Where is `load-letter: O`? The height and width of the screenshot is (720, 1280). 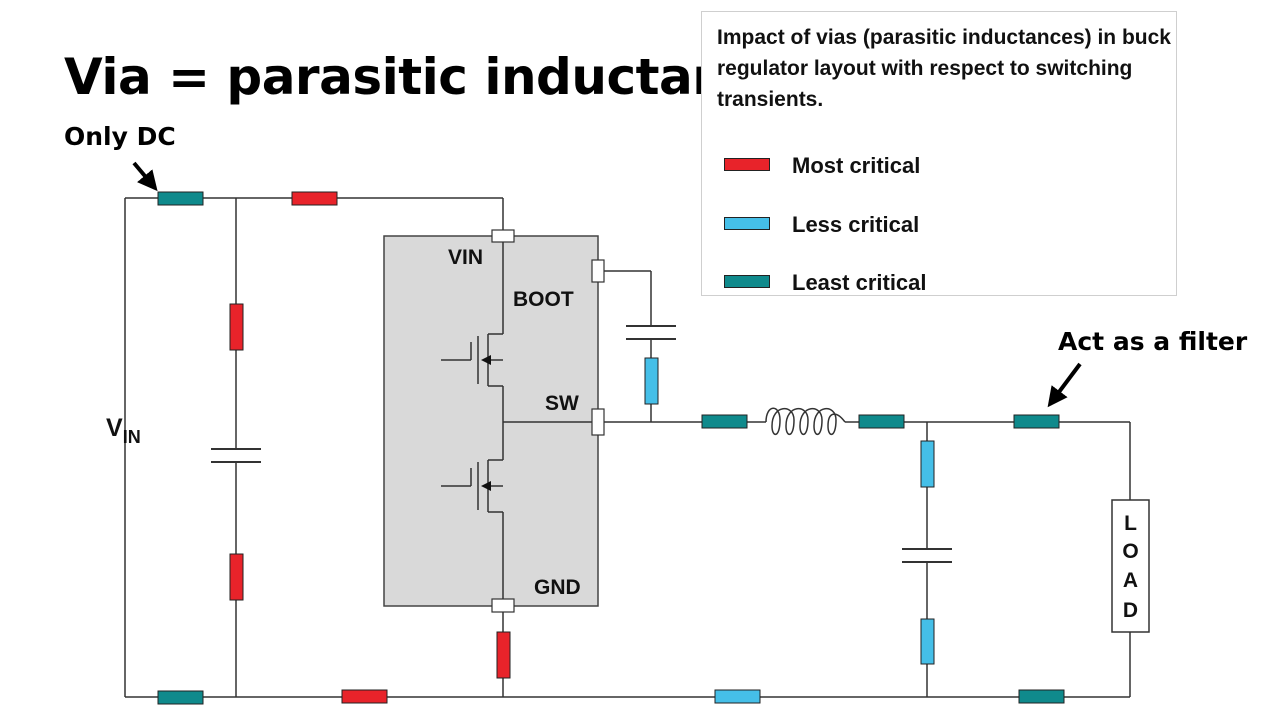
load-letter: O is located at coordinates (1130, 551).